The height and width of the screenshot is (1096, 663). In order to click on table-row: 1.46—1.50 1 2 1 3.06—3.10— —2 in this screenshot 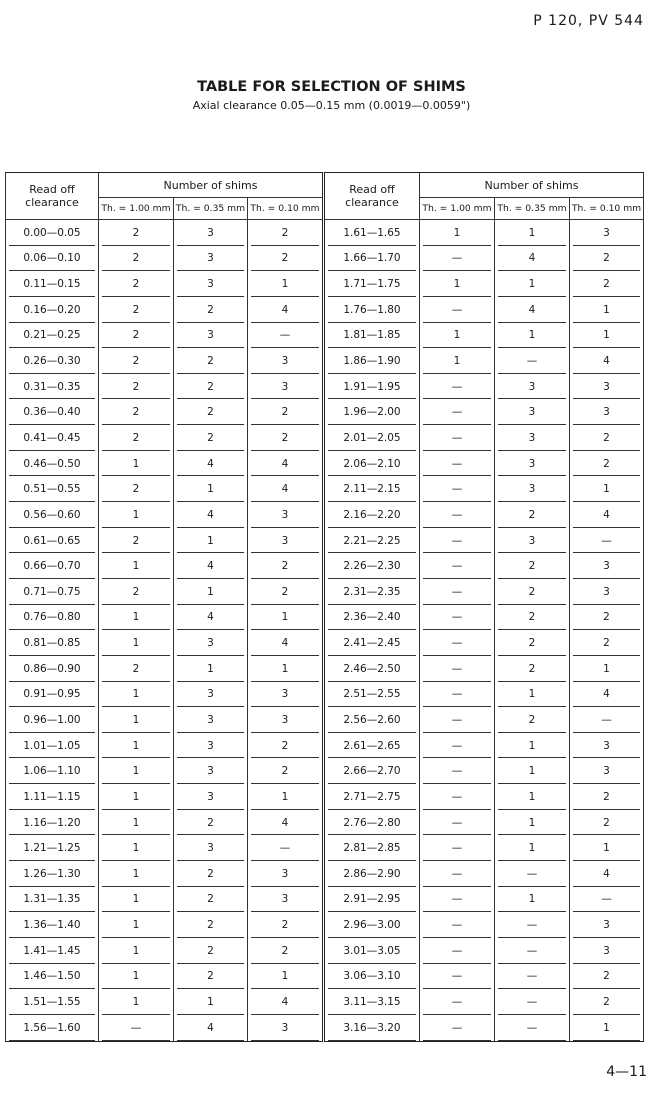, I will do `click(325, 976)`.